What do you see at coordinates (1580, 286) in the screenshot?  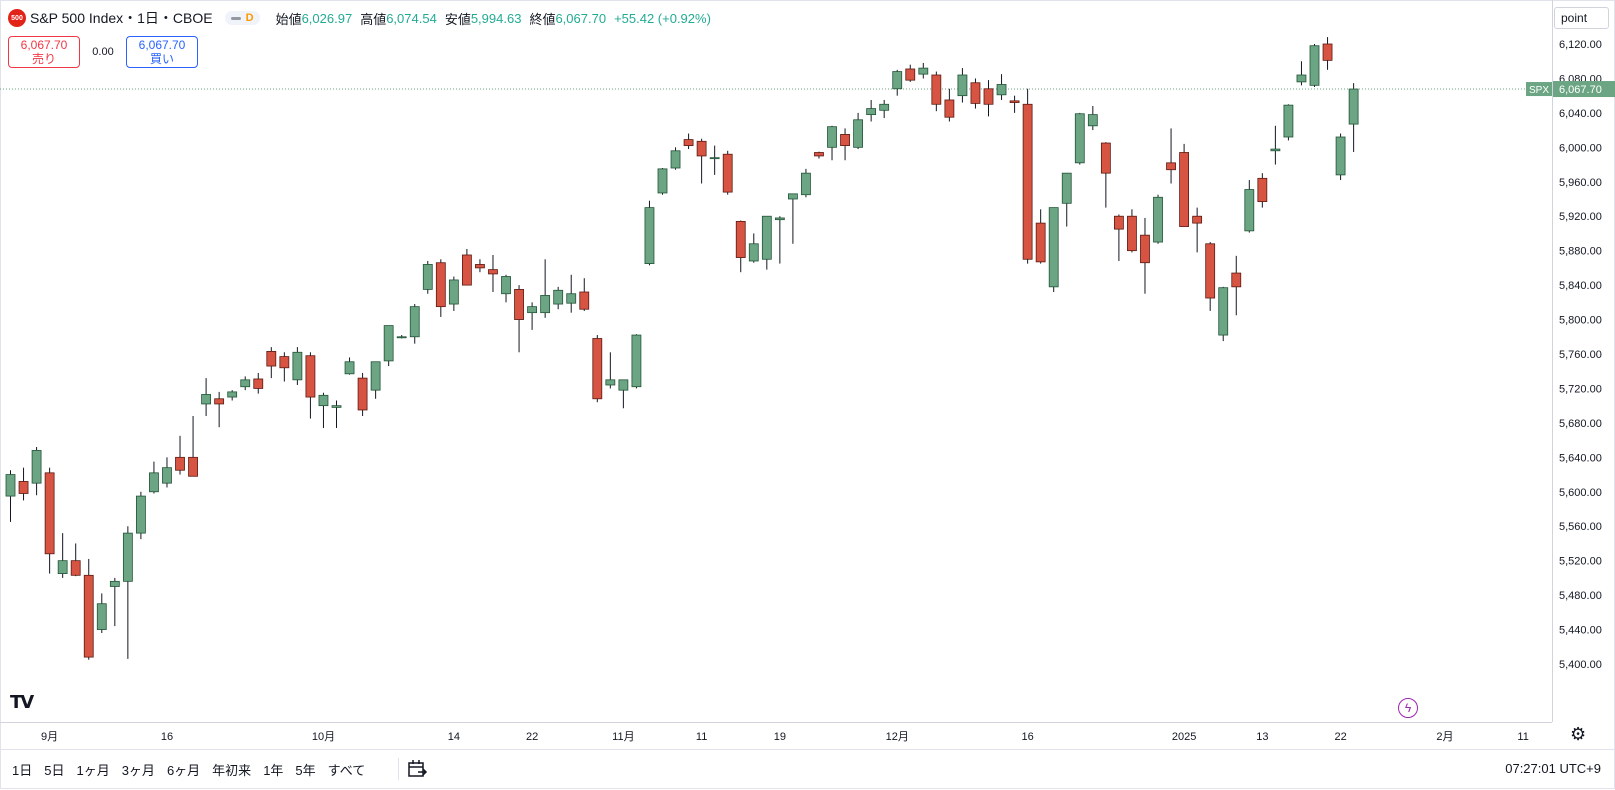 I see `price-tick-label: 5,840.00` at bounding box center [1580, 286].